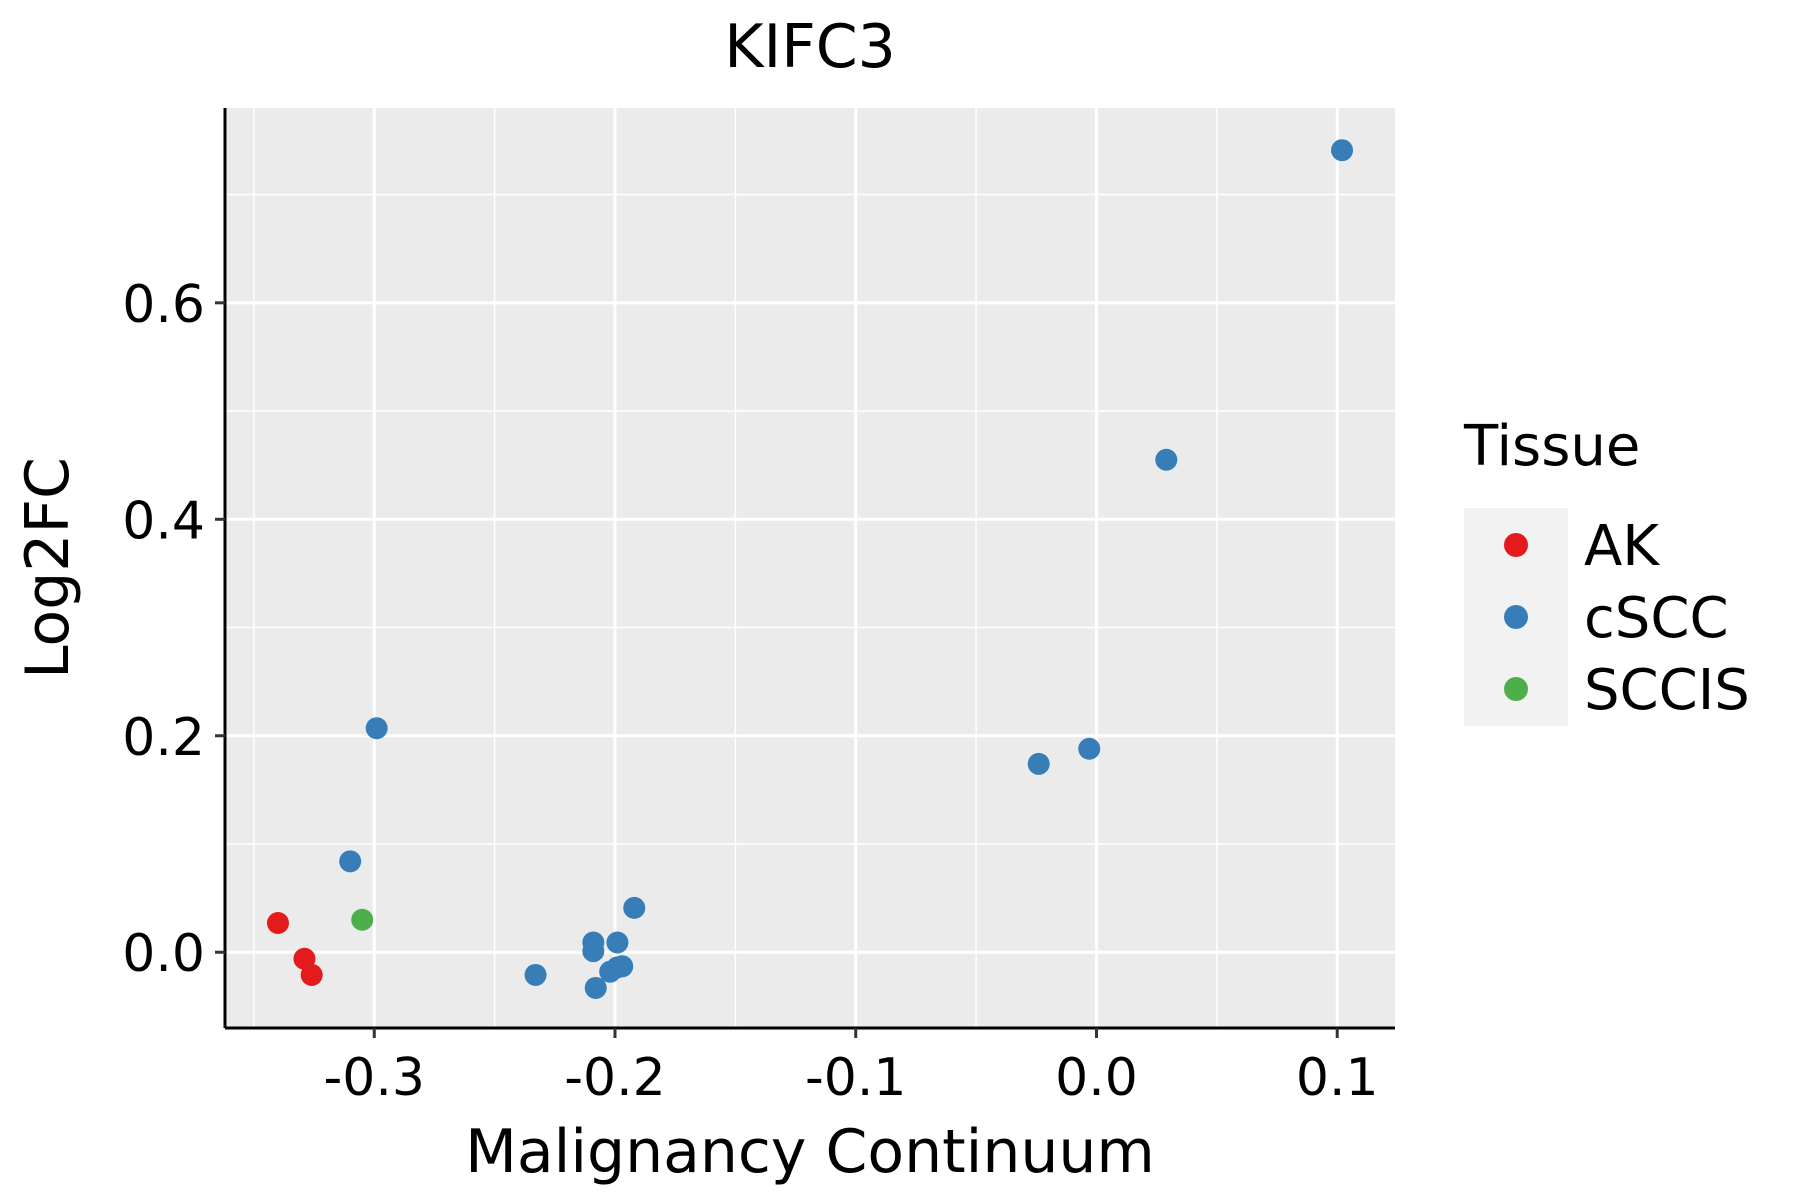  I want to click on legend-label-ak: AK, so click(1622, 546).